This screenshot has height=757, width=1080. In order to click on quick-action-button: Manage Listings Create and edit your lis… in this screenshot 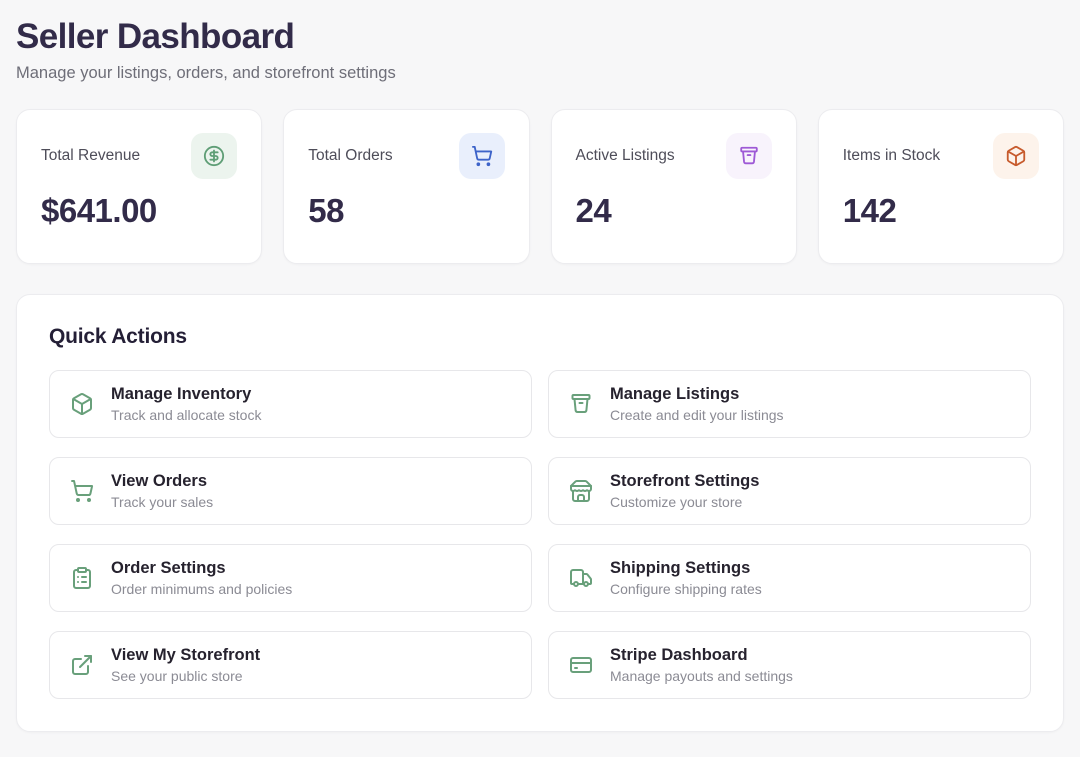, I will do `click(789, 404)`.